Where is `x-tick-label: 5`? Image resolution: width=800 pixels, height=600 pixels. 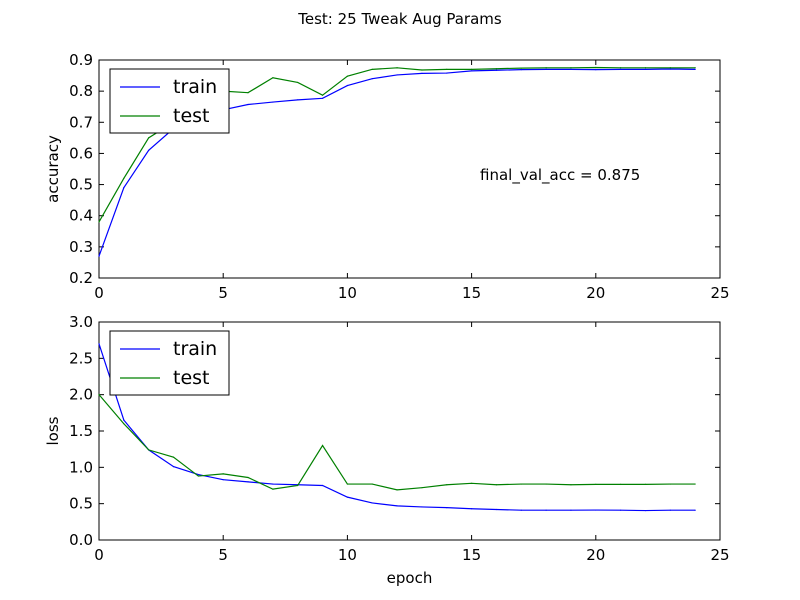 x-tick-label: 5 is located at coordinates (223, 555).